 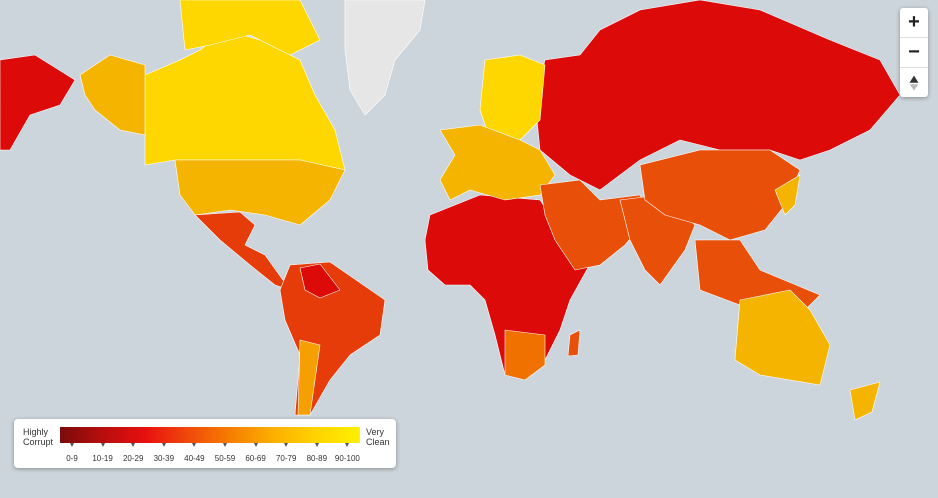 I want to click on zoom-controls: + −, so click(x=914, y=52).